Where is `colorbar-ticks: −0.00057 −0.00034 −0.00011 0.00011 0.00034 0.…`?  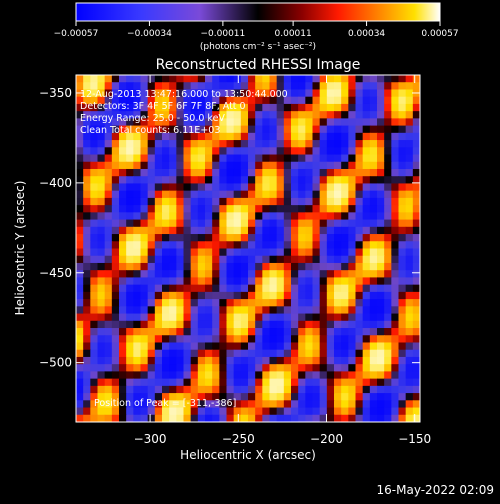 colorbar-ticks: −0.00057 −0.00034 −0.00011 0.00011 0.00034 0.… is located at coordinates (256, 30).